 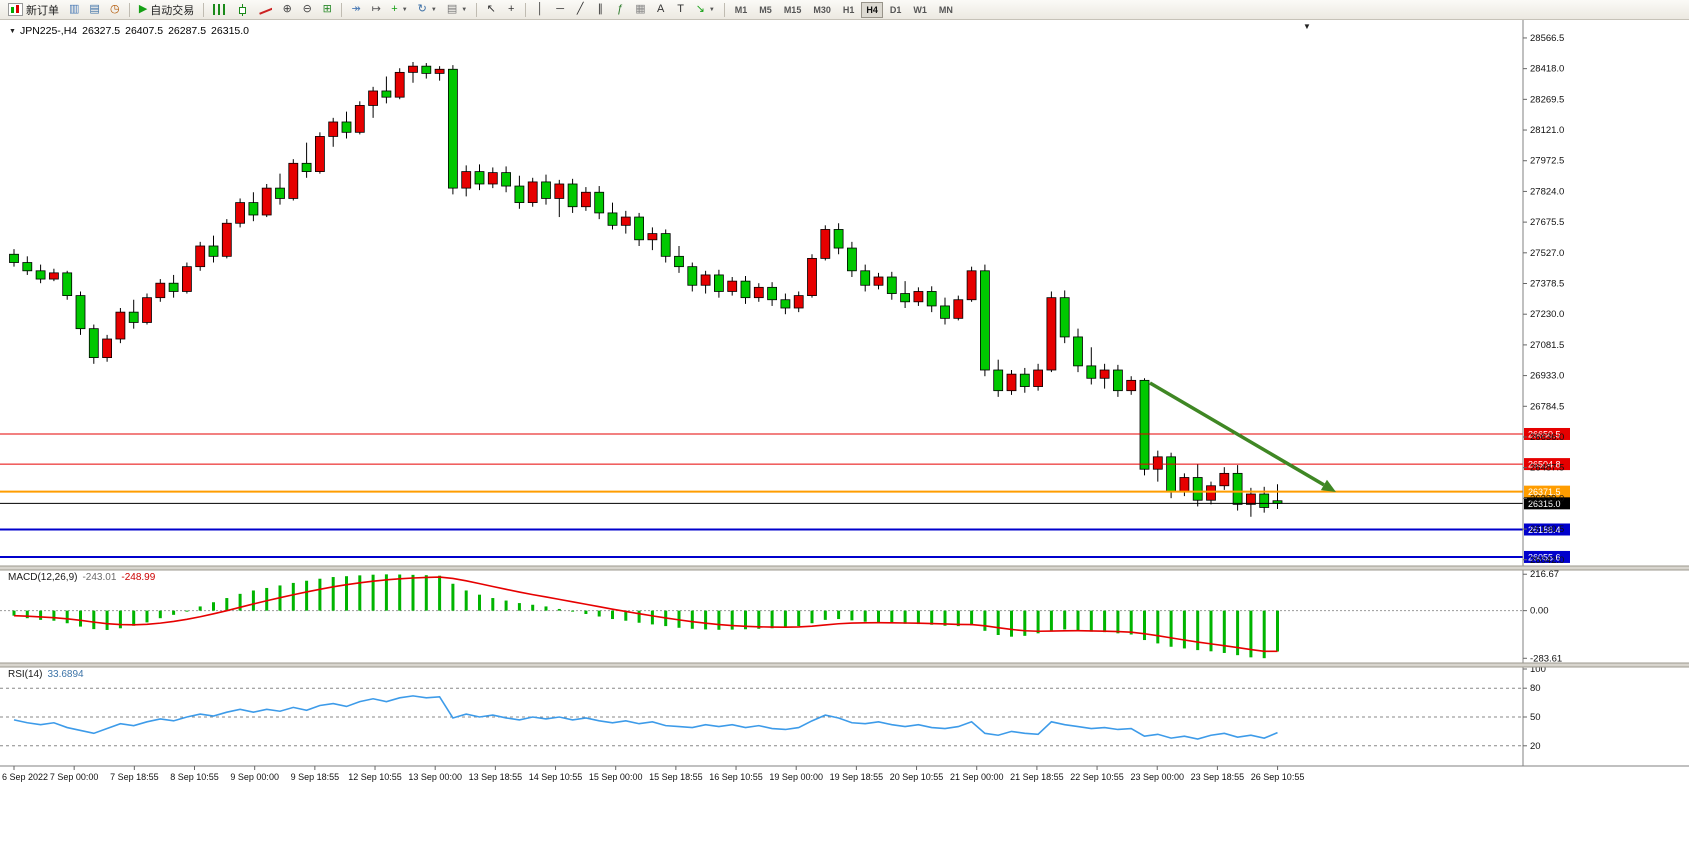 I want to click on ohlc-close: 26315.0, so click(x=230, y=31).